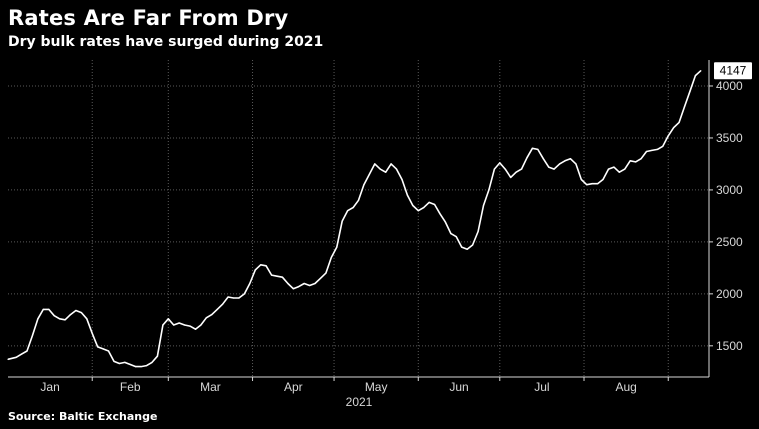  I want to click on x-tick-label: Apr, so click(293, 387).